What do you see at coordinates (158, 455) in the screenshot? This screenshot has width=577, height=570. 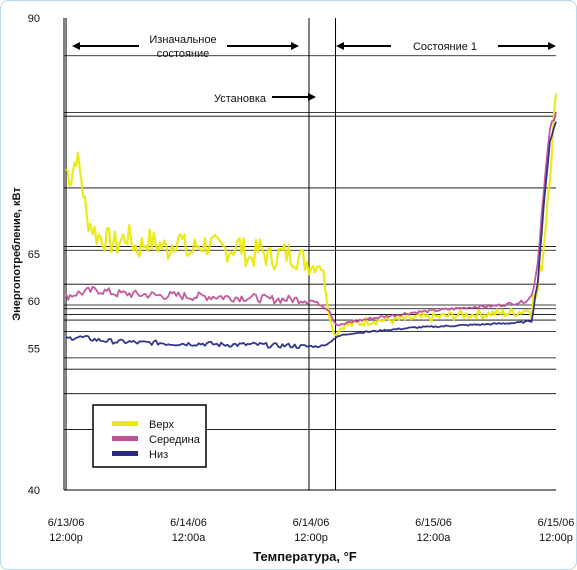 I see `legend-label-bottom: Низ` at bounding box center [158, 455].